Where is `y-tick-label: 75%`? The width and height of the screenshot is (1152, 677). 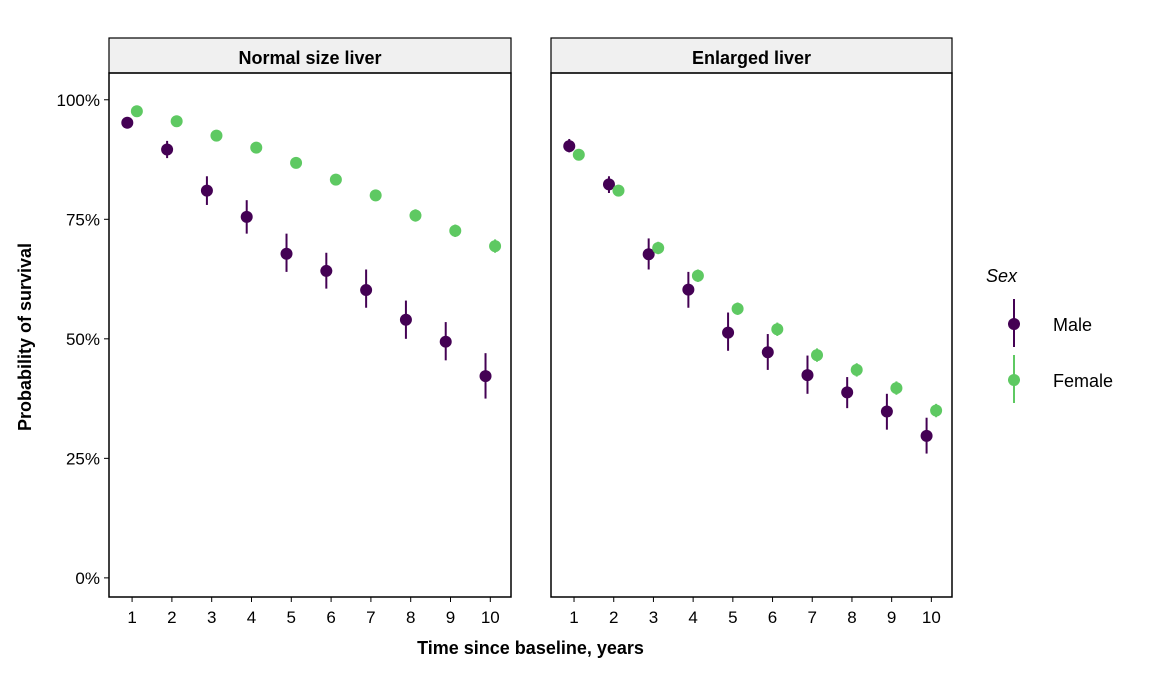 y-tick-label: 75% is located at coordinates (83, 219).